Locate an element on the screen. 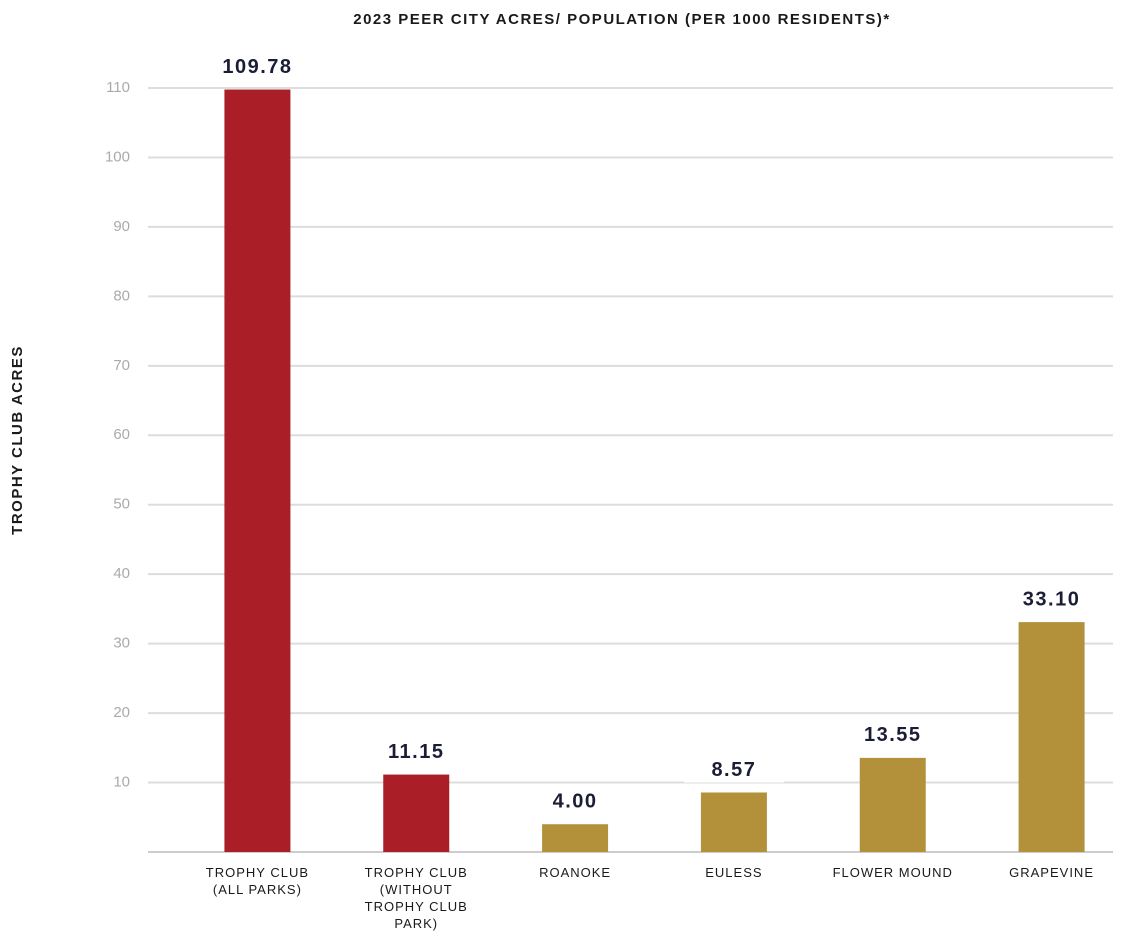 This screenshot has width=1131, height=936. x-tick-label: ROANOKE is located at coordinates (575, 872).